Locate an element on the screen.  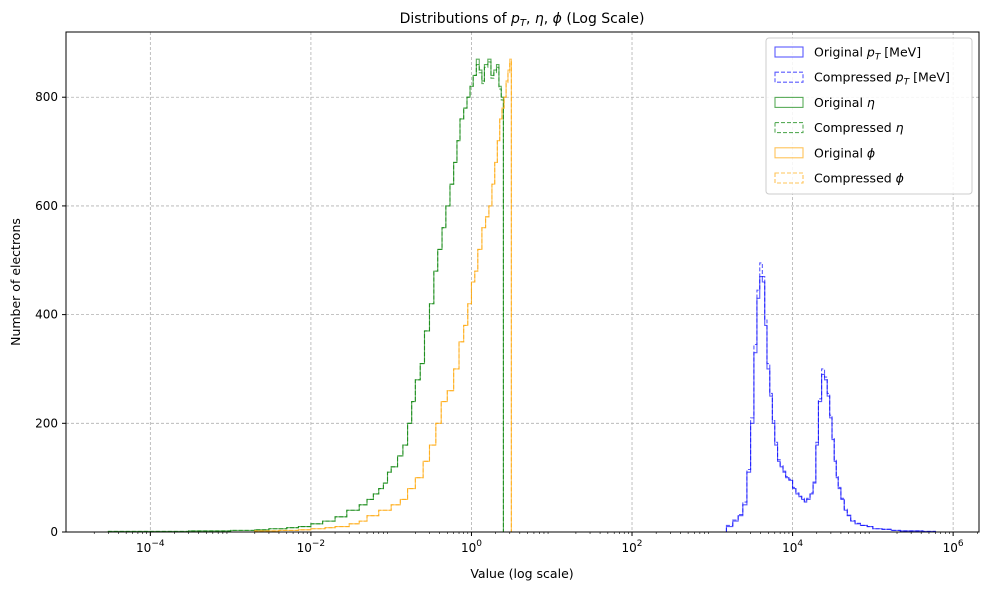
y-tick-label: 200 is located at coordinates (46, 423).